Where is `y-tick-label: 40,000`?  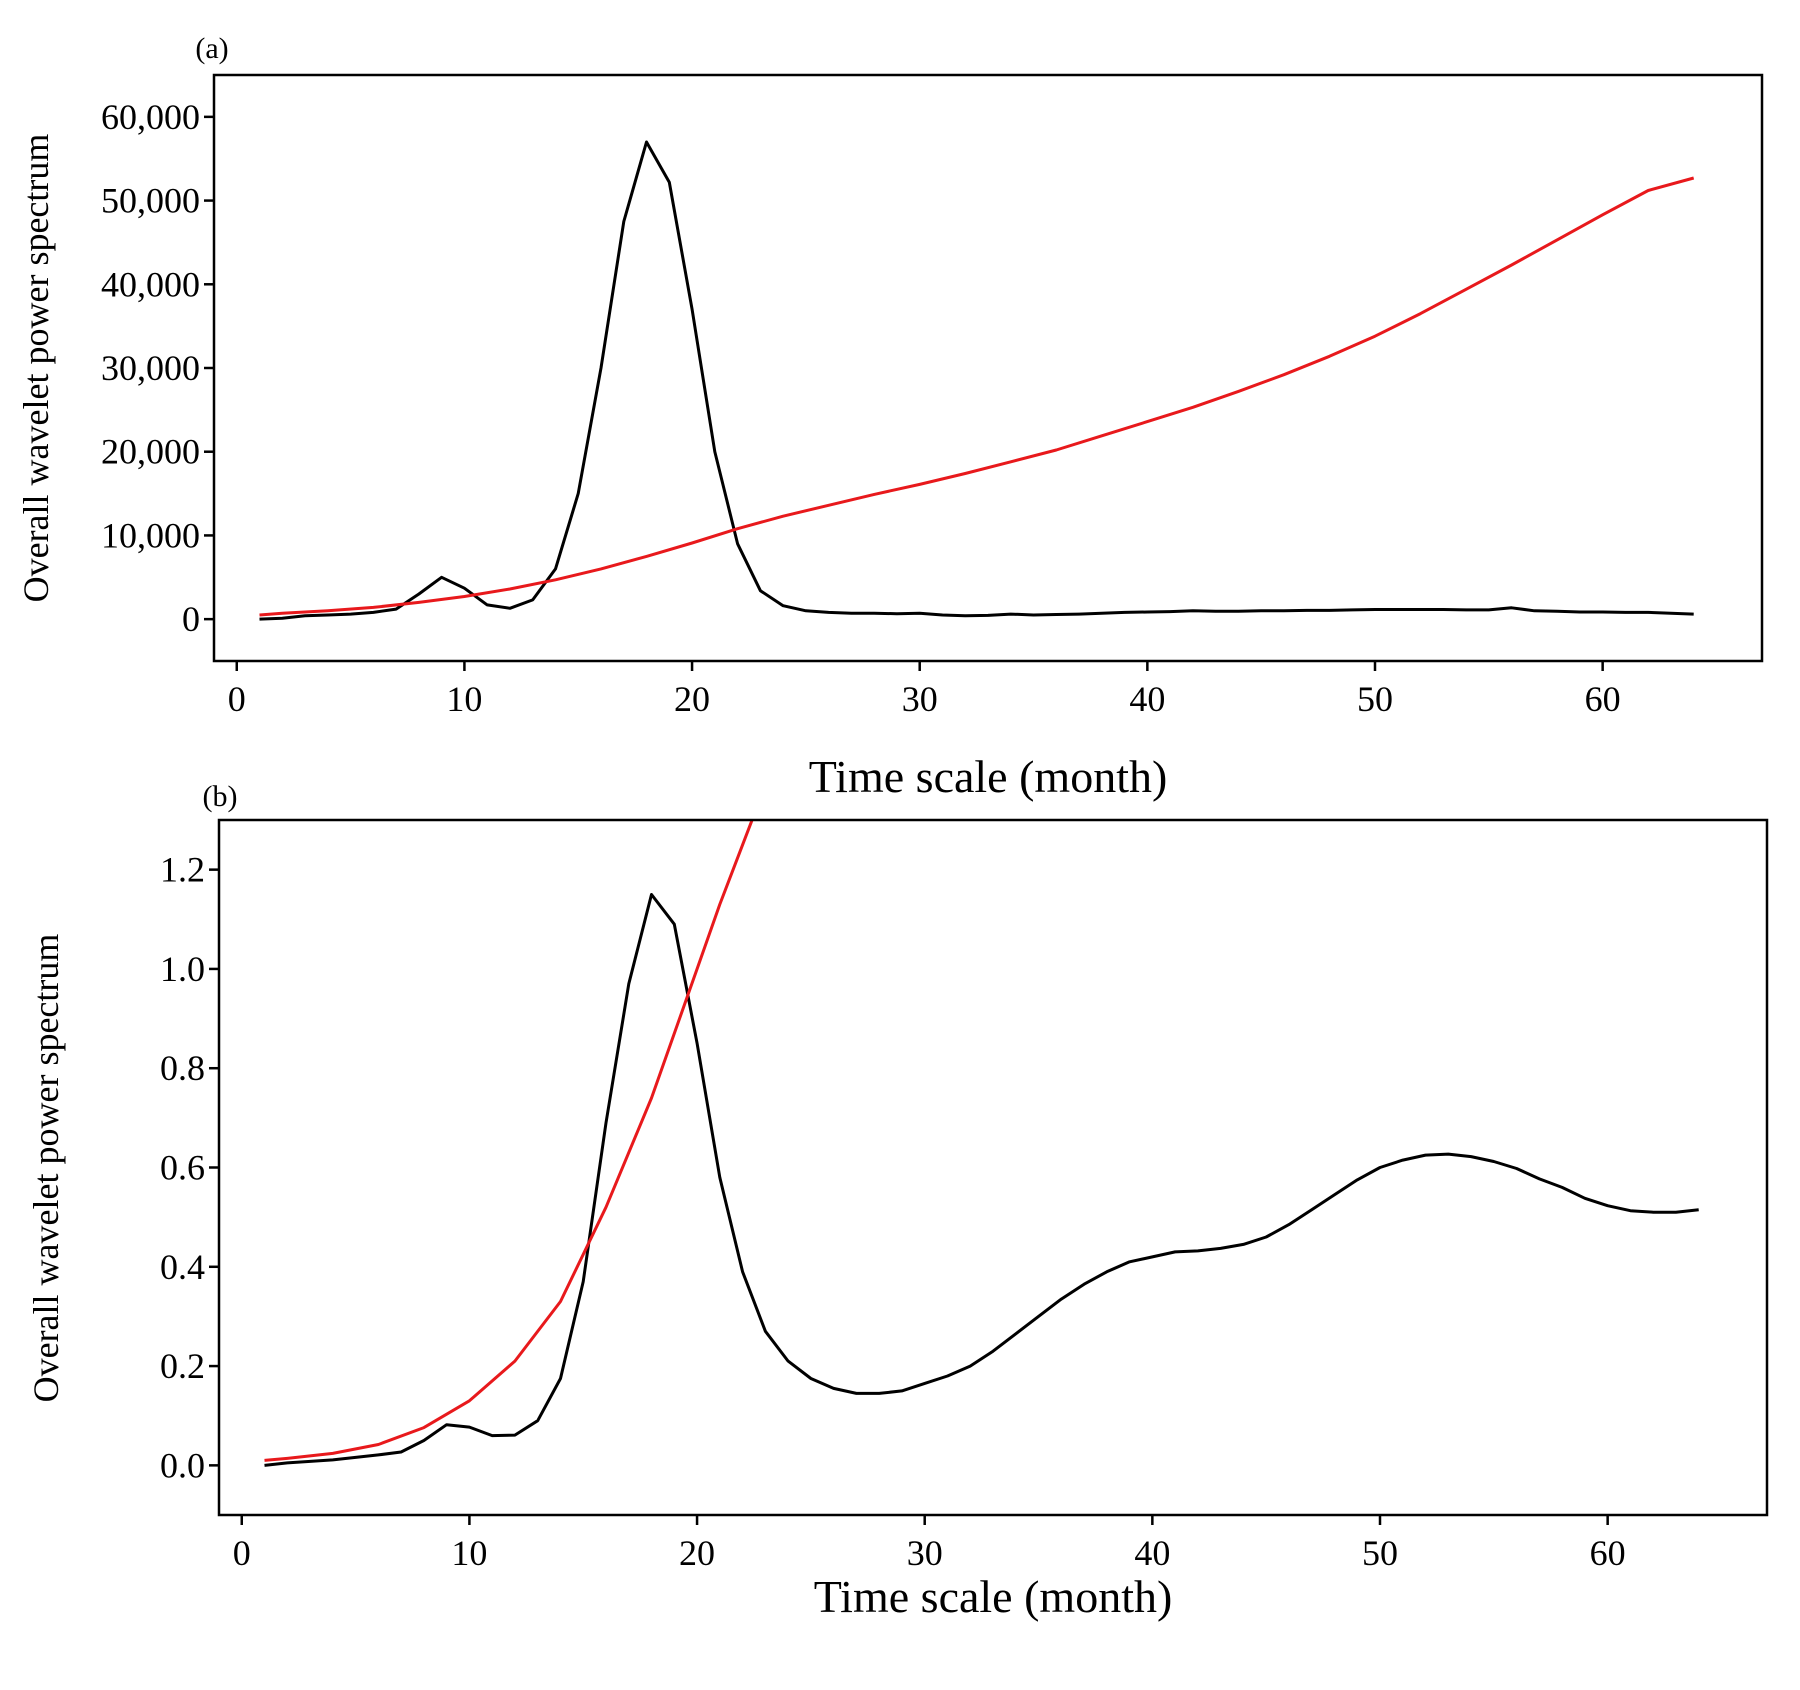
y-tick-label: 40,000 is located at coordinates (150, 284).